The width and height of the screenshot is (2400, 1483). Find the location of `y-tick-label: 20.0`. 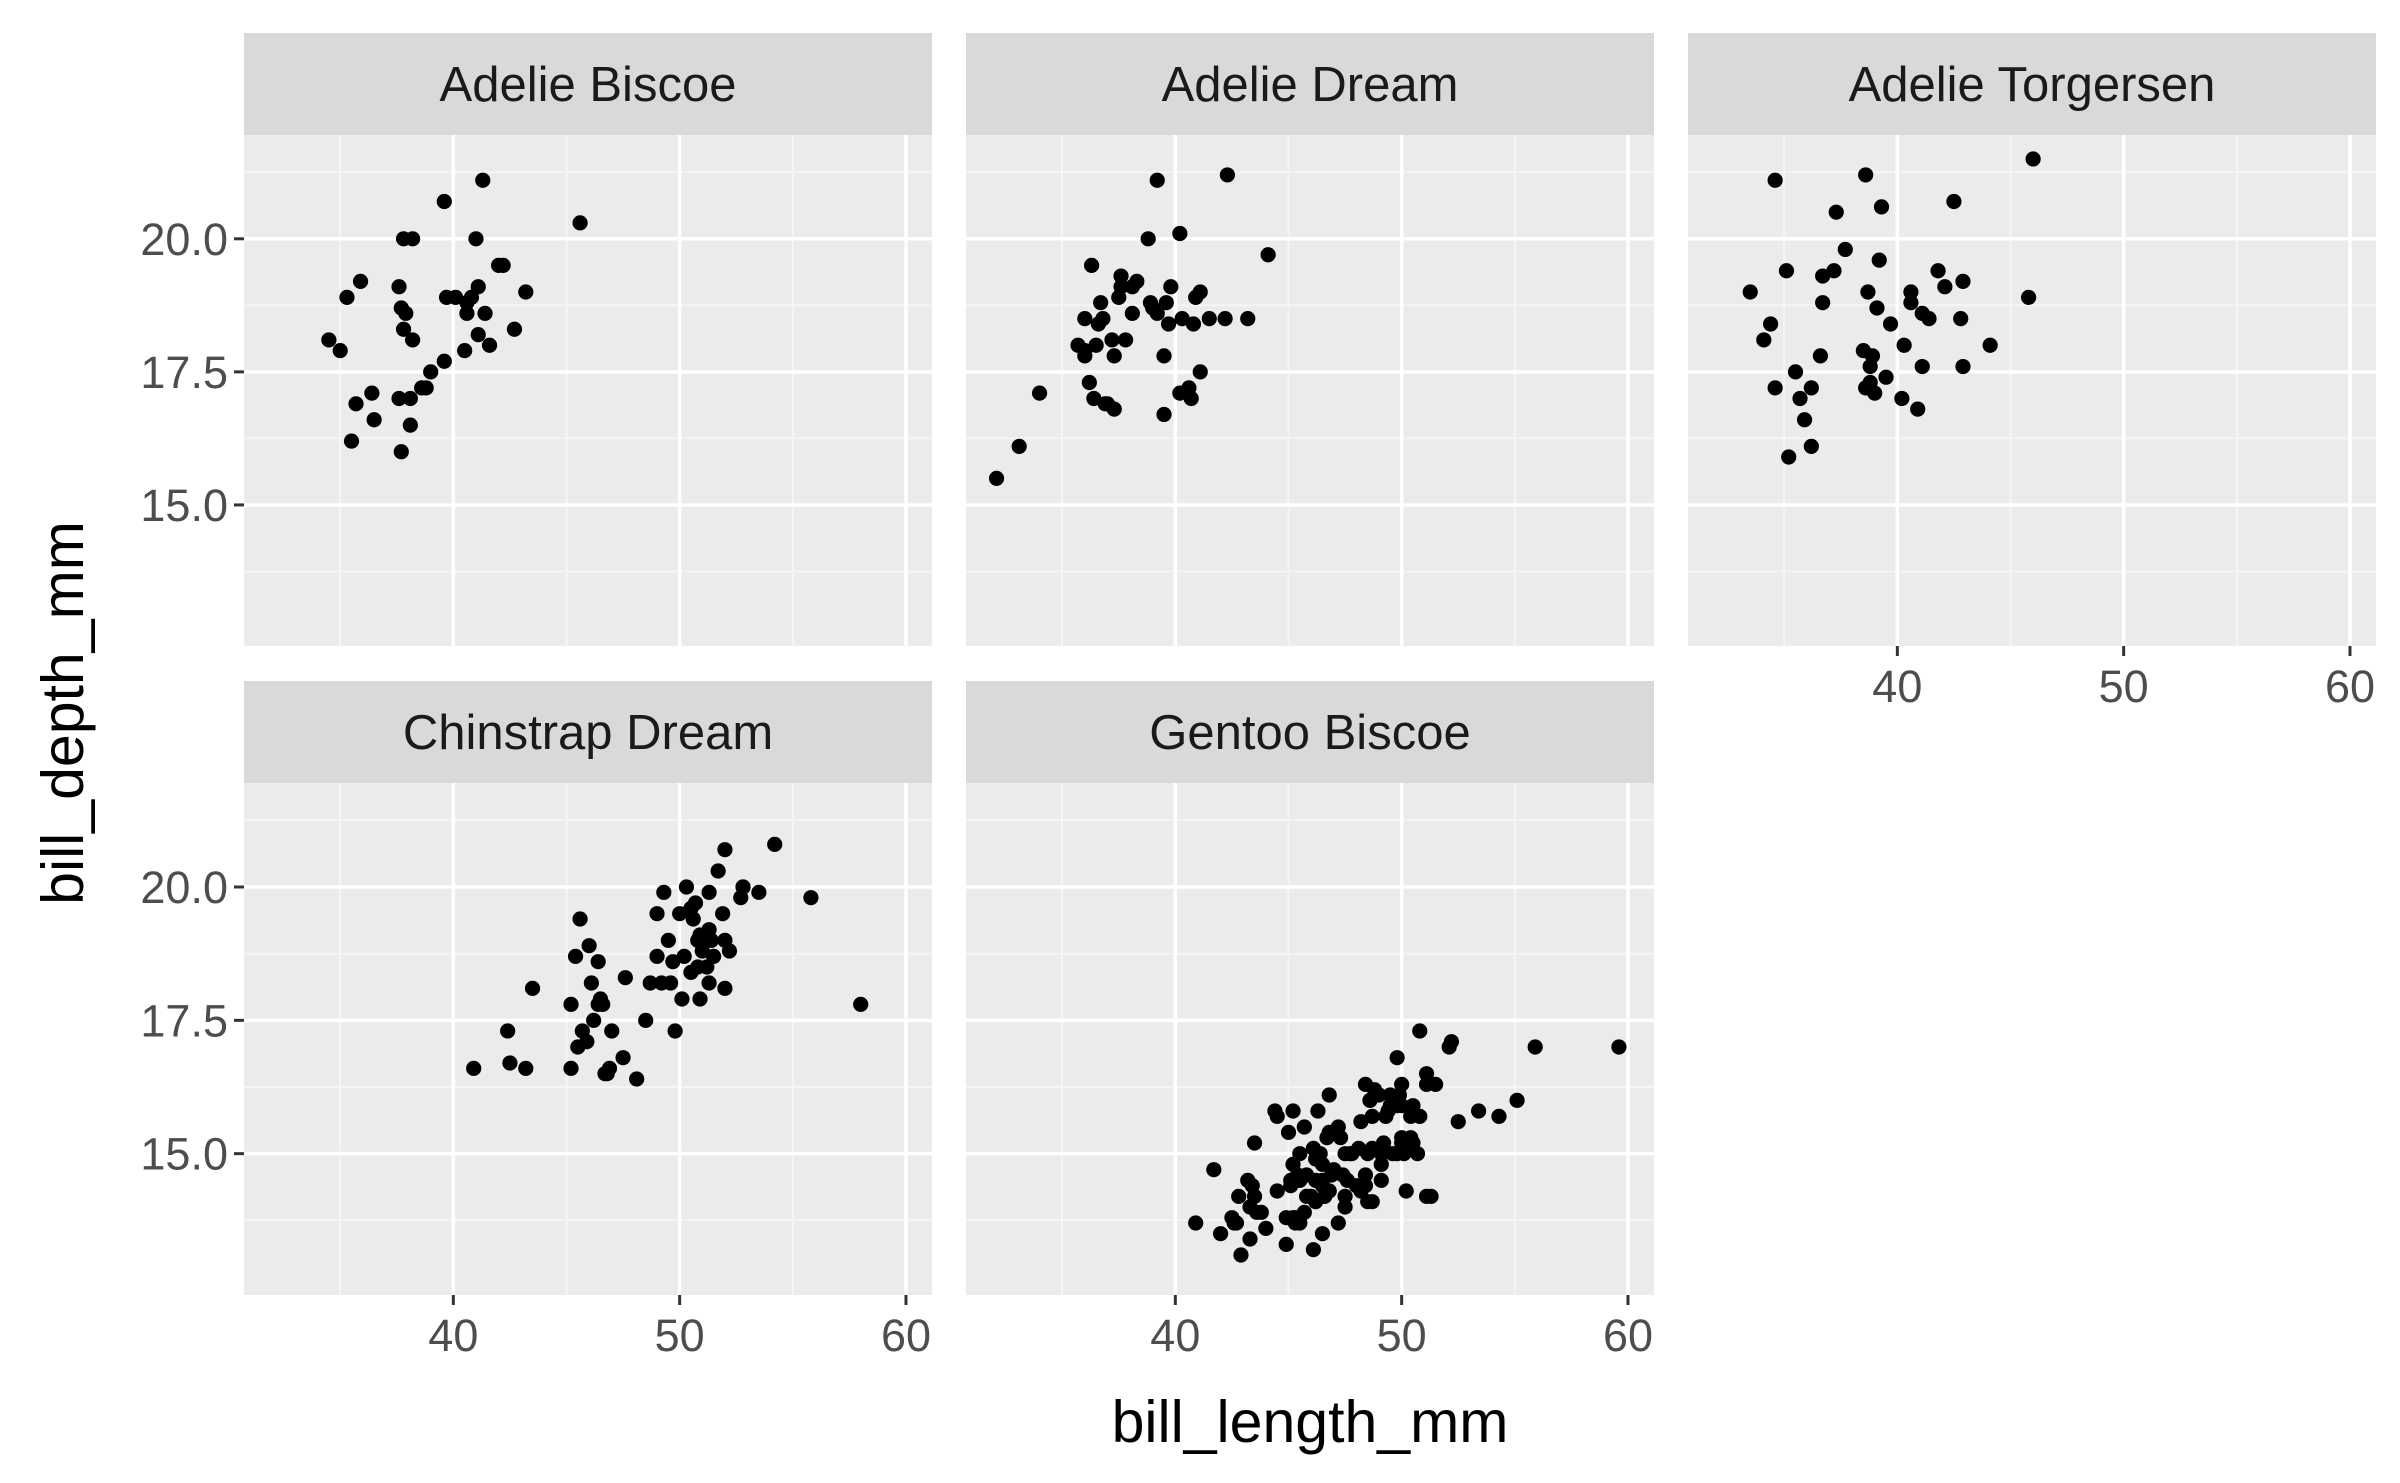

y-tick-label: 20.0 is located at coordinates (184, 239).